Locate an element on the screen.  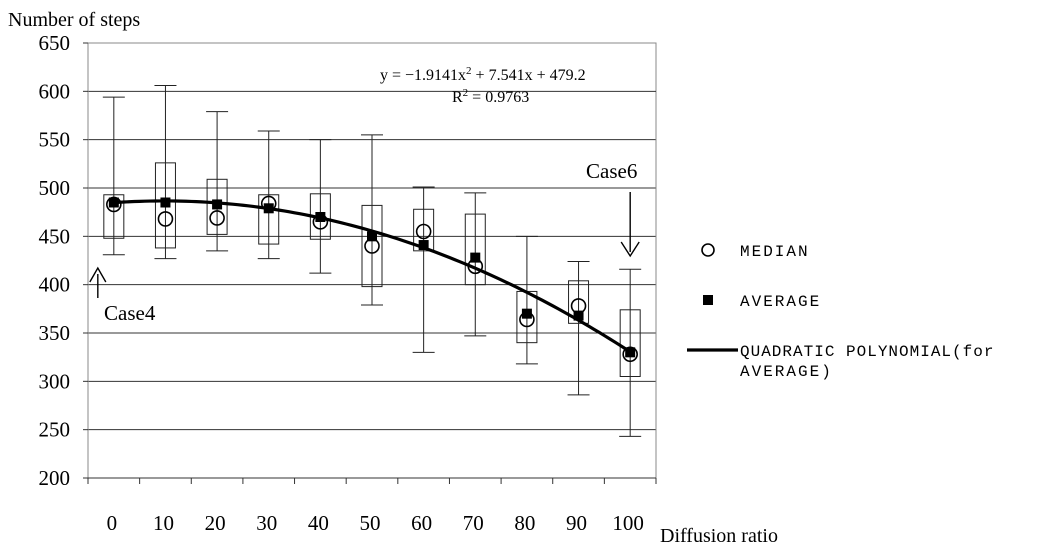
fit-r2-main: R is located at coordinates (457, 97).